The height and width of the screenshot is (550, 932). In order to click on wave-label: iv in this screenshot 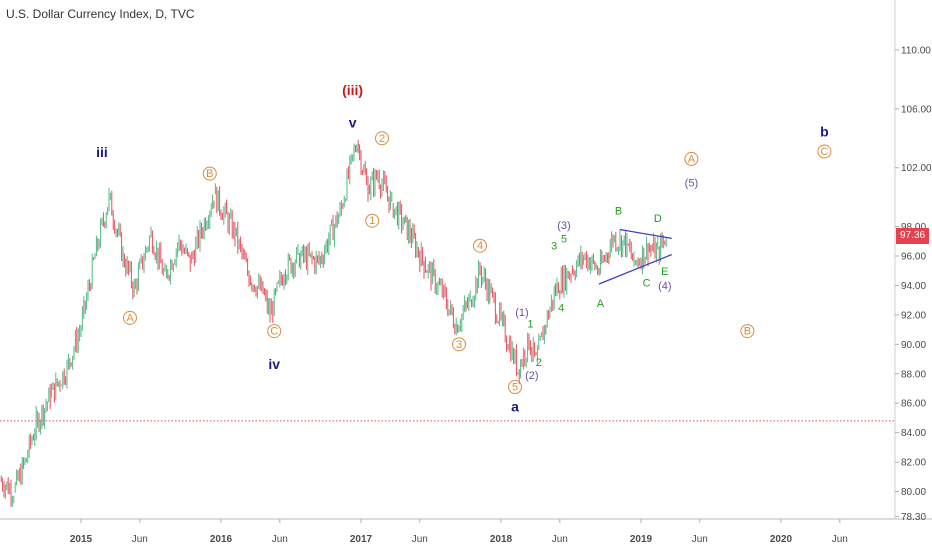, I will do `click(274, 364)`.